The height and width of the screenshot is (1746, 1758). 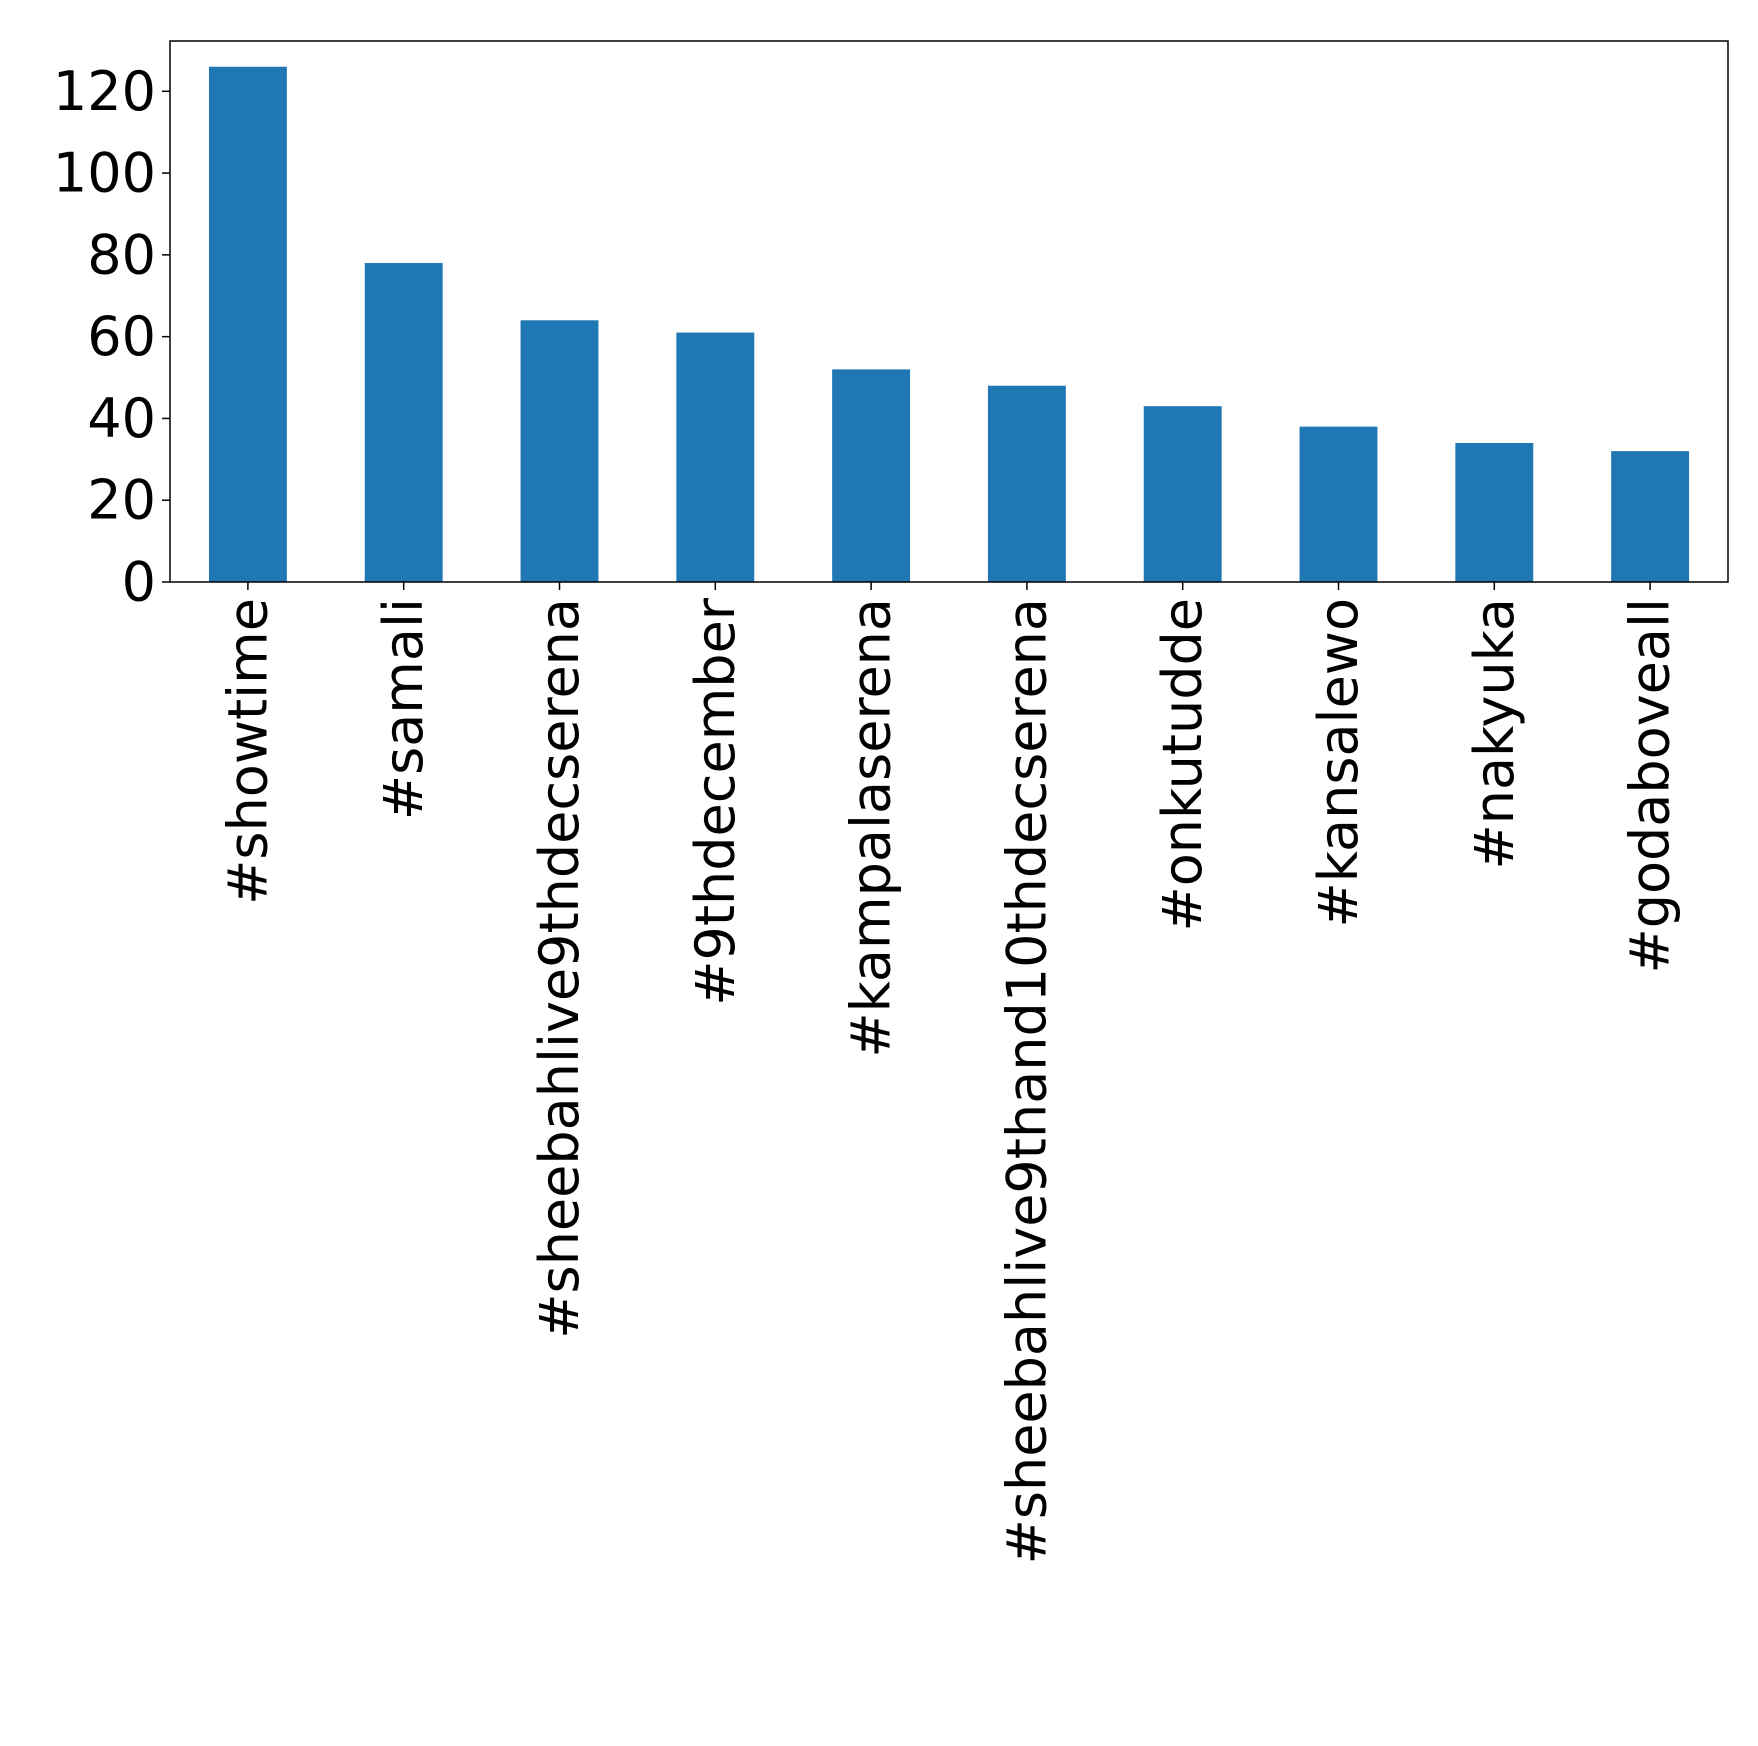 I want to click on x-tick-label: #nakyuka, so click(x=1494, y=734).